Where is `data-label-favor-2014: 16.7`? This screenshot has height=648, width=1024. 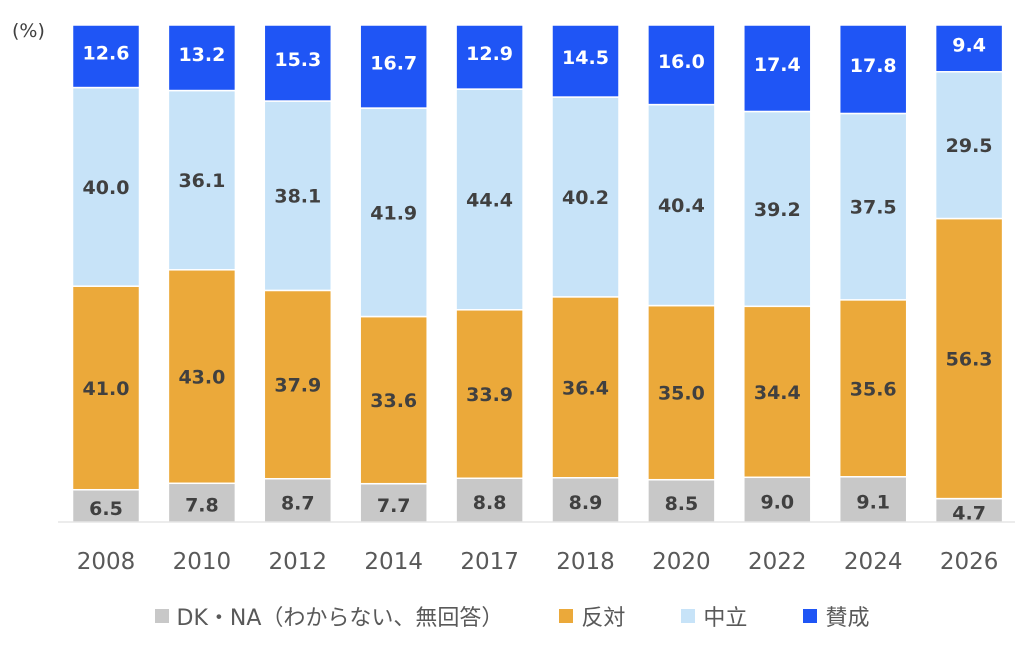
data-label-favor-2014: 16.7 is located at coordinates (393, 64).